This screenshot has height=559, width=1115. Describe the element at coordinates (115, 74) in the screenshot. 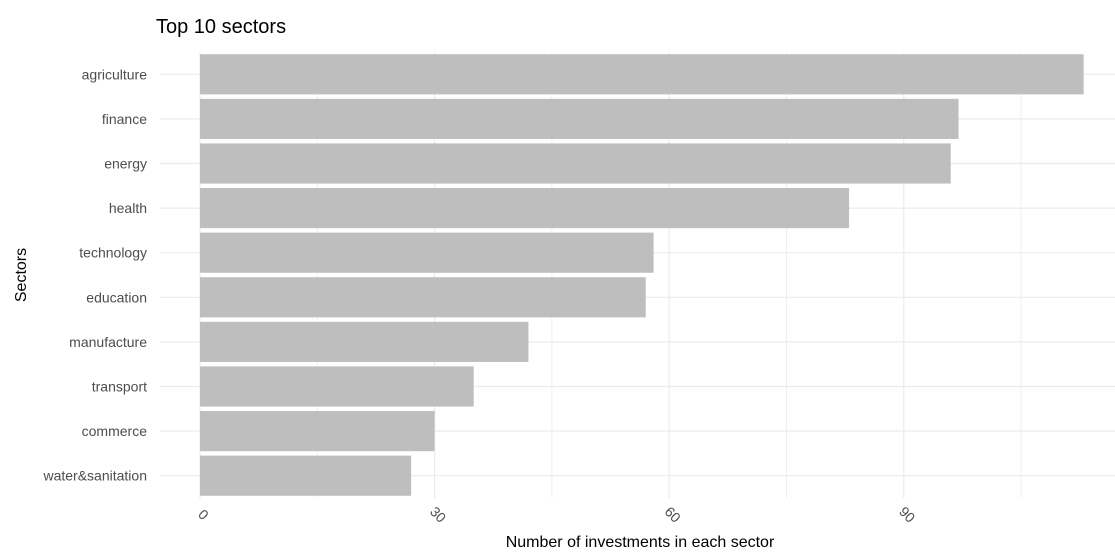

I see `y-tick-label: agriculture` at that location.